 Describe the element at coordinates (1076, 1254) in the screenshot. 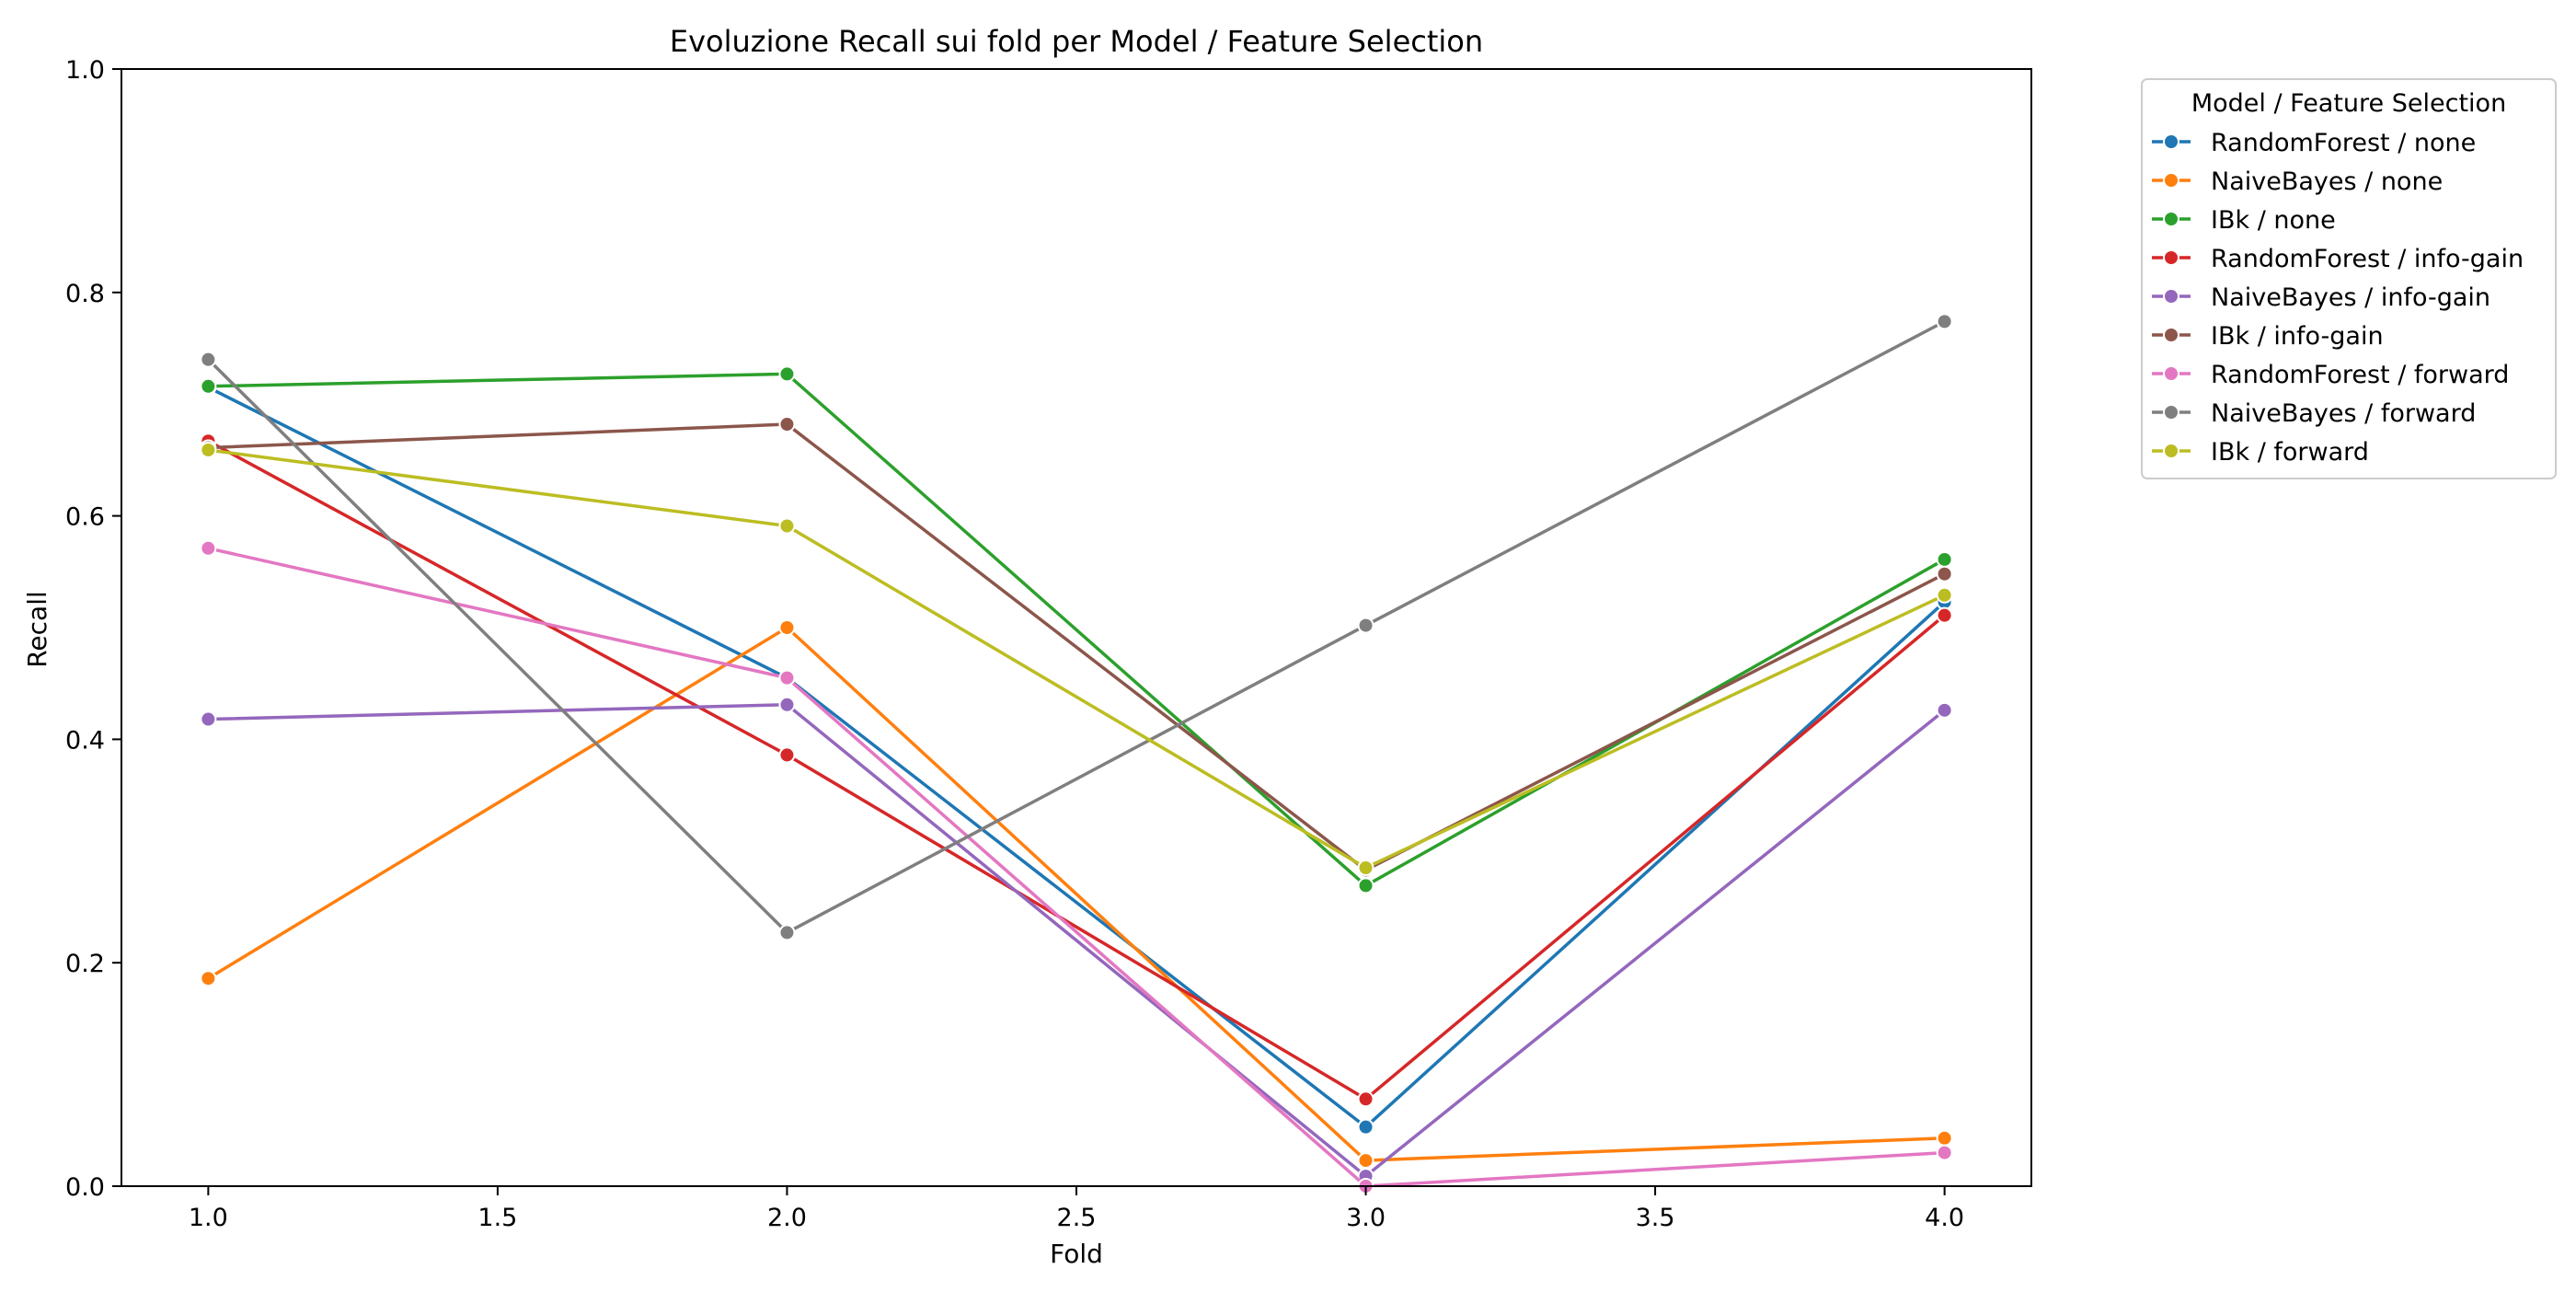

I see `x-axis-label: Fold` at that location.